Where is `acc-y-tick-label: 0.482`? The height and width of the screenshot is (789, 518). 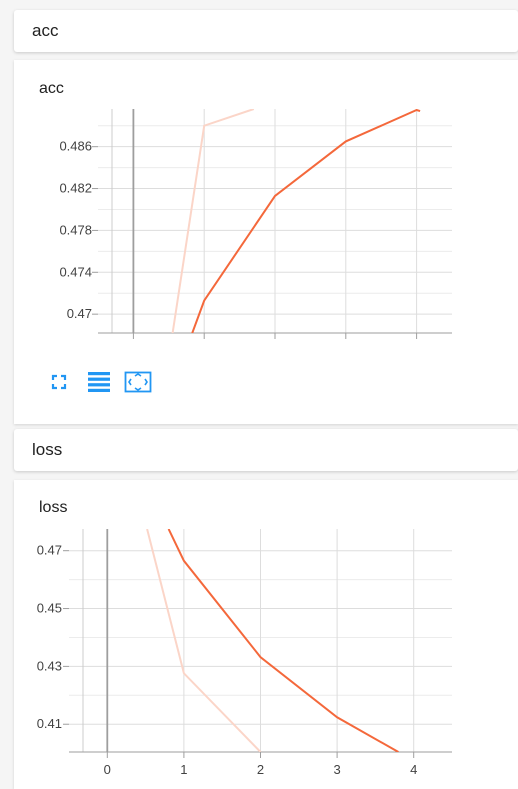
acc-y-tick-label: 0.482 is located at coordinates (75, 188).